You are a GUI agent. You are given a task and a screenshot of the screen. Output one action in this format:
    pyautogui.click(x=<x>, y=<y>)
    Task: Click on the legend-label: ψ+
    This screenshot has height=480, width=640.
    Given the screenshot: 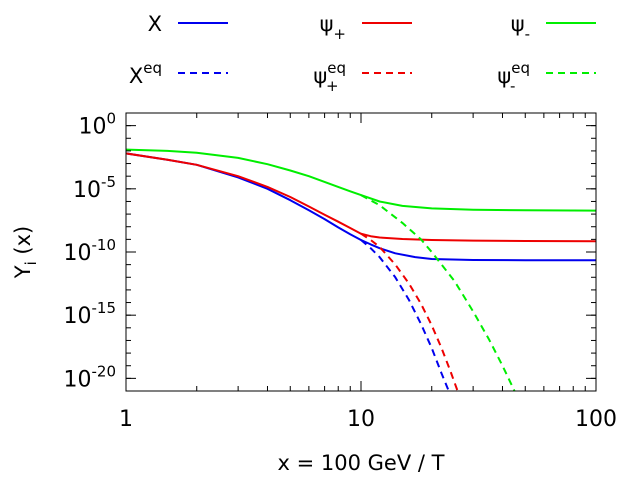 What is the action you would take?
    pyautogui.click(x=333, y=27)
    